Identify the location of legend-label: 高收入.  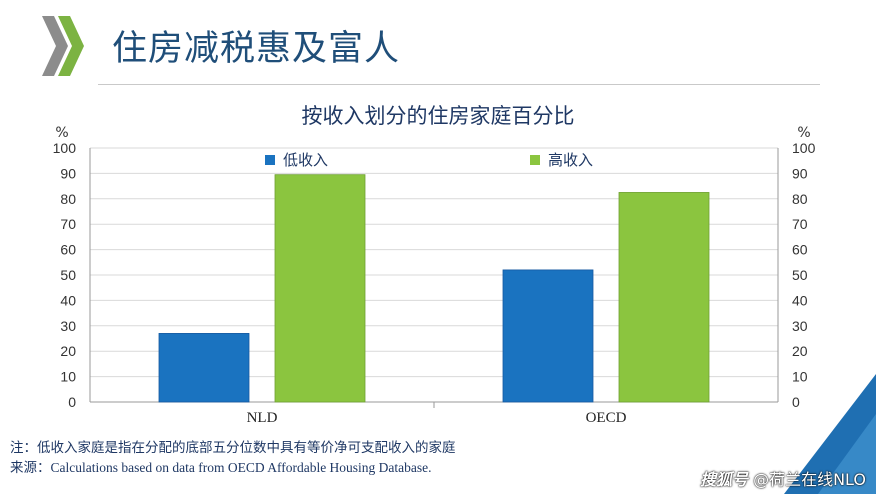
(570, 160).